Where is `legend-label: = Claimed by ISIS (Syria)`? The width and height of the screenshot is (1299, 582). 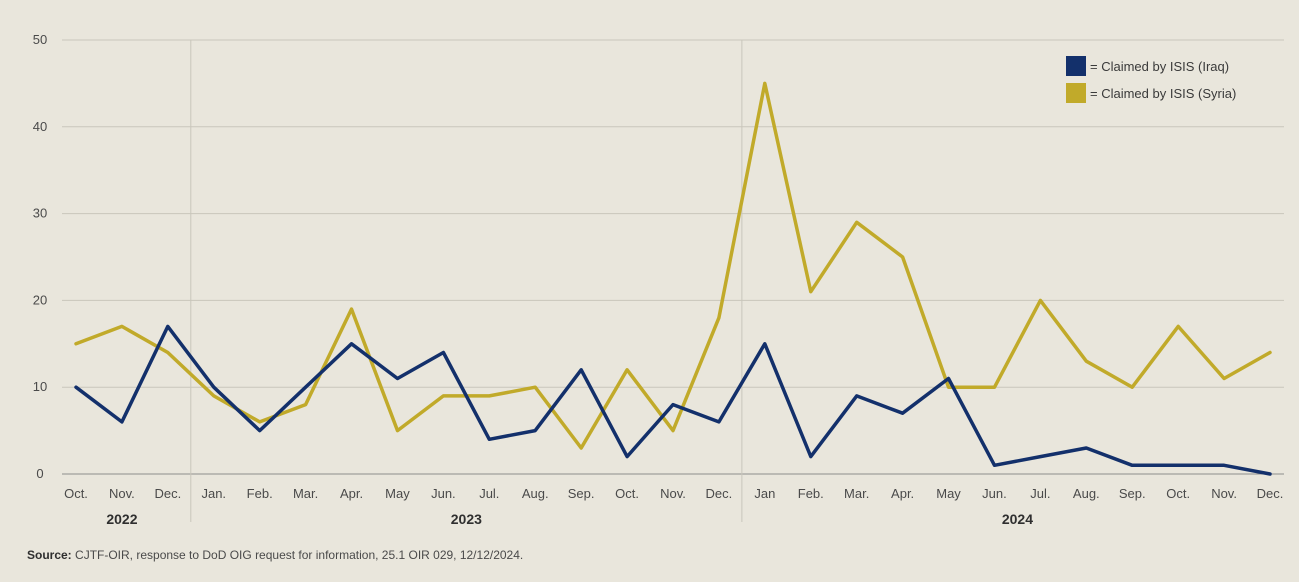
legend-label: = Claimed by ISIS (Syria) is located at coordinates (1163, 93).